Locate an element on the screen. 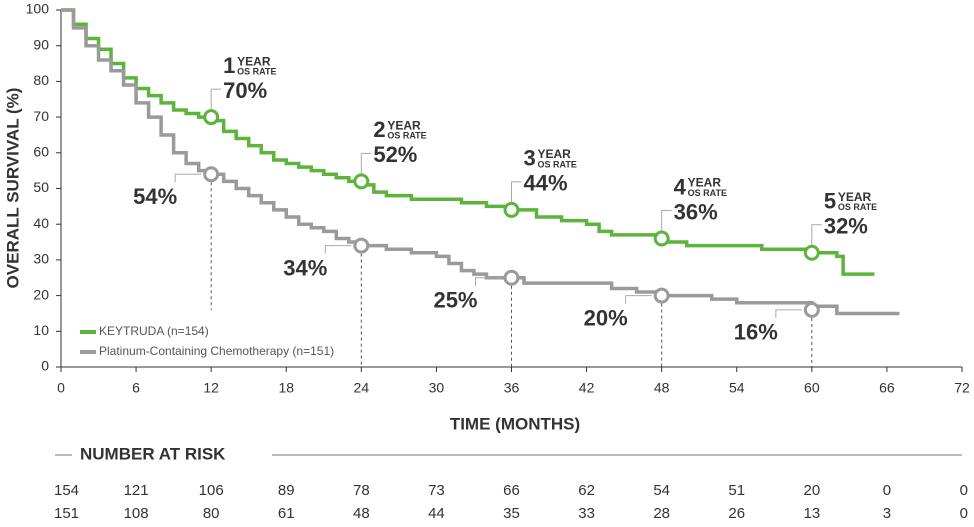  risk-count: 28 is located at coordinates (661, 513).